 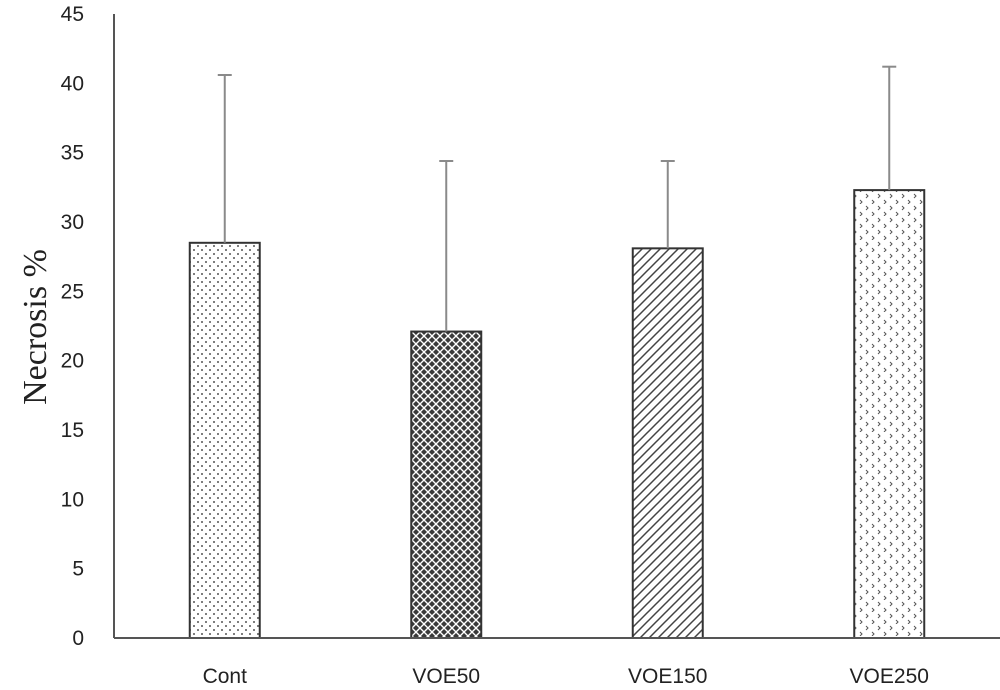 I want to click on y-tick-label: 5, so click(x=78, y=569).